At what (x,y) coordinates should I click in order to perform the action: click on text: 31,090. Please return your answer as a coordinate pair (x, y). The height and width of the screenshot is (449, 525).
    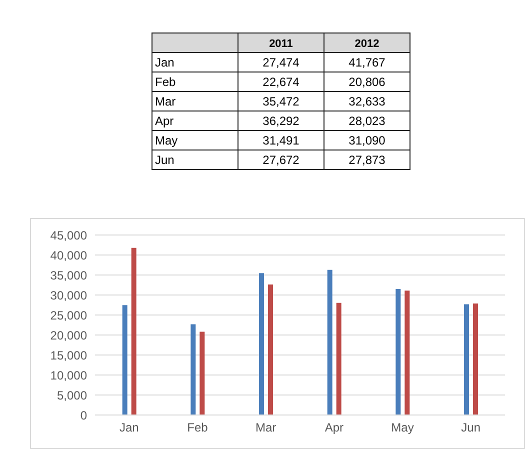
    Looking at the image, I should click on (367, 140).